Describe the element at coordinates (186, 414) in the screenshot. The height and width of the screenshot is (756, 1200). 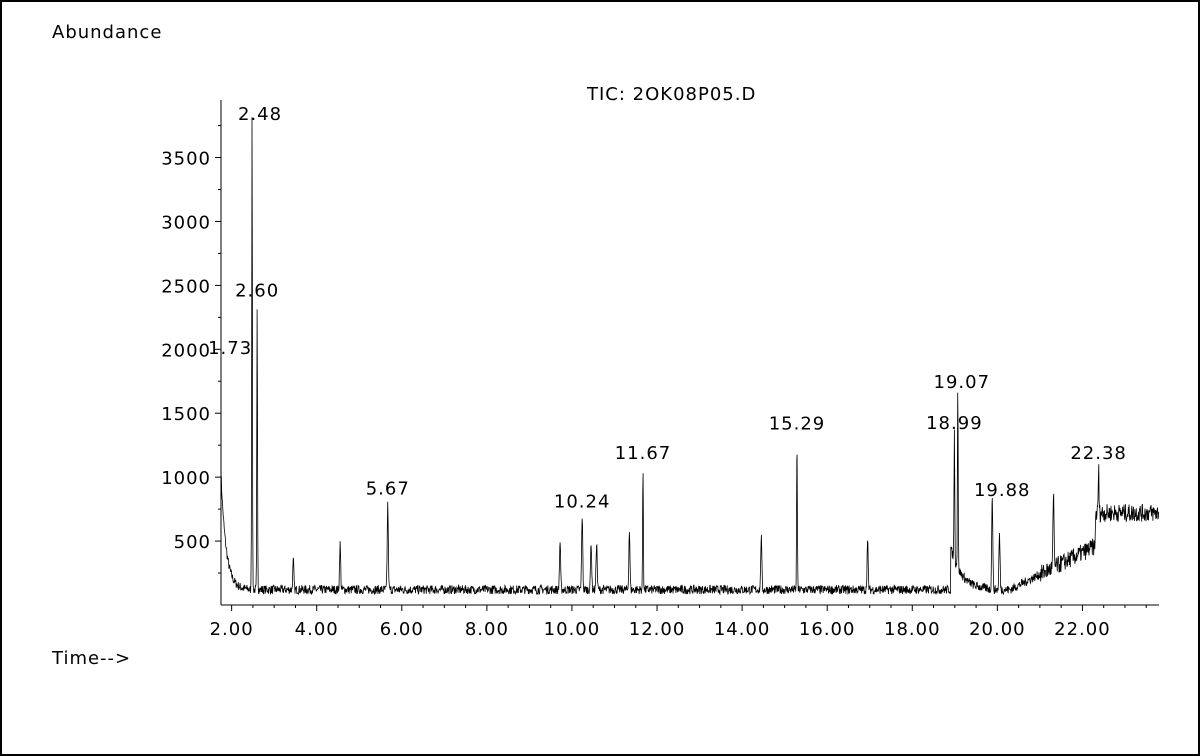
I see `y-tick-label: 1500` at that location.